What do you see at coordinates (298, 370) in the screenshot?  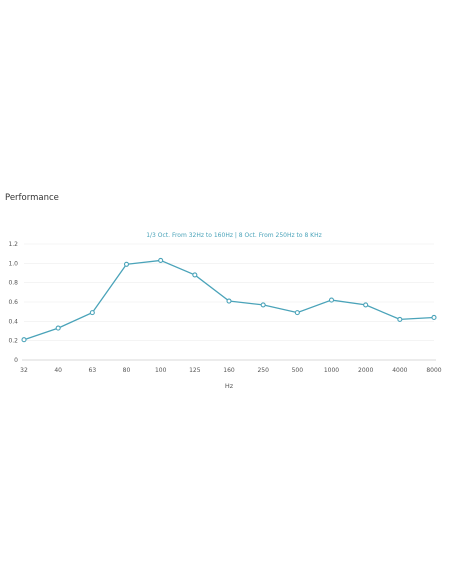 I see `x-tick-label: 500` at bounding box center [298, 370].